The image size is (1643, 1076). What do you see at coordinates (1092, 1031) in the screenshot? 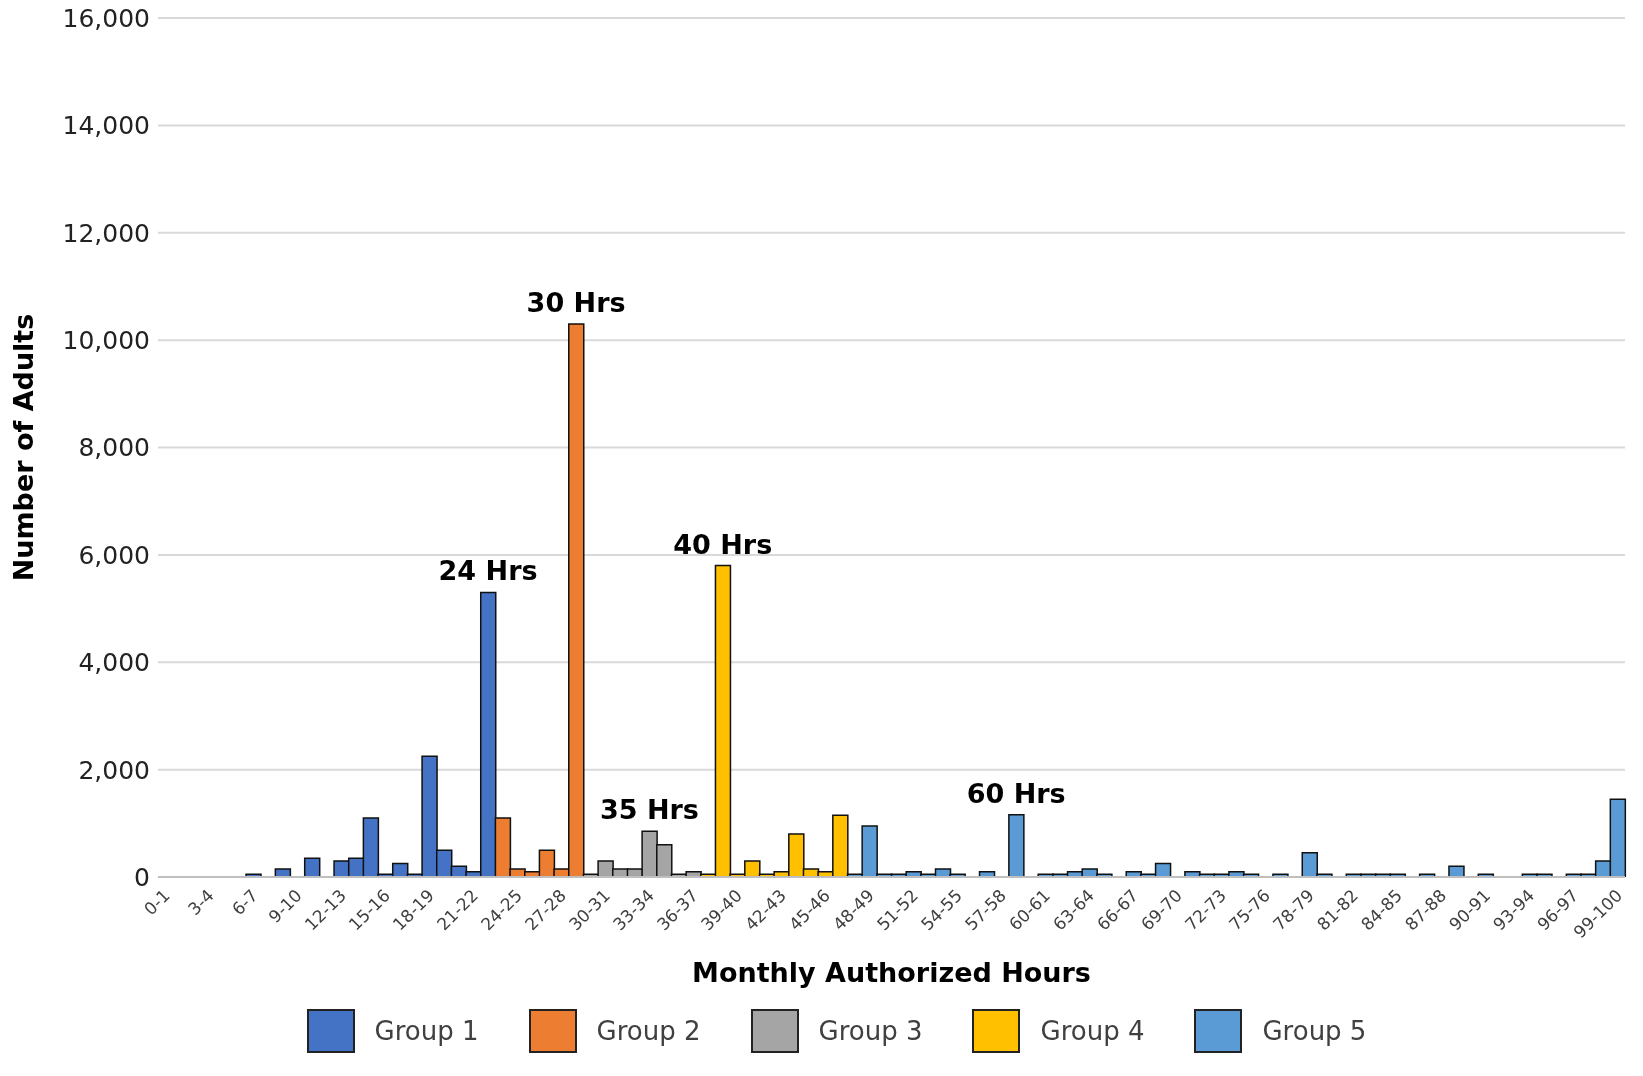
I see `legend-label: Group 4` at bounding box center [1092, 1031].